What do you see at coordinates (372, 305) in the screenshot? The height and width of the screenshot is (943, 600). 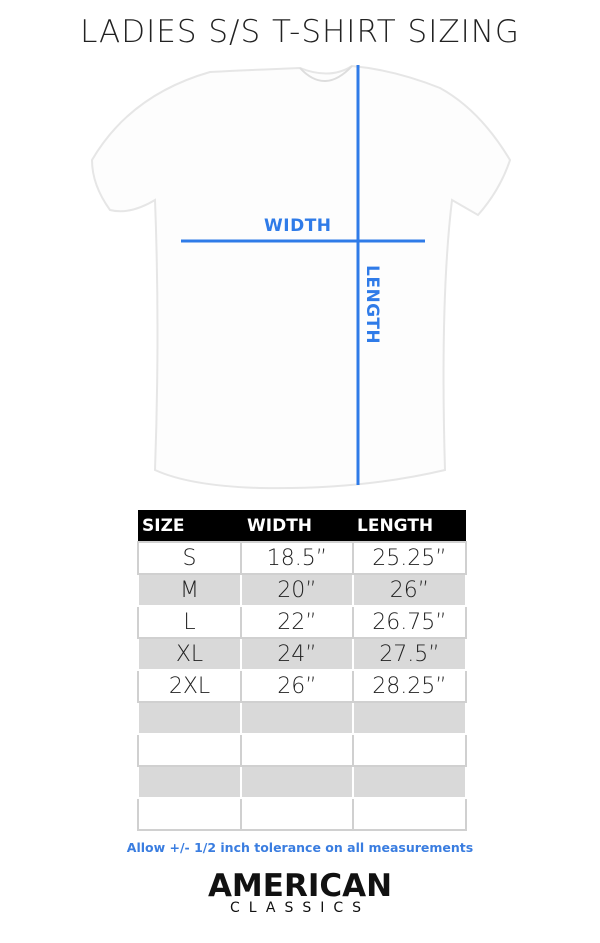 I see `length-label: LENGTH` at bounding box center [372, 305].